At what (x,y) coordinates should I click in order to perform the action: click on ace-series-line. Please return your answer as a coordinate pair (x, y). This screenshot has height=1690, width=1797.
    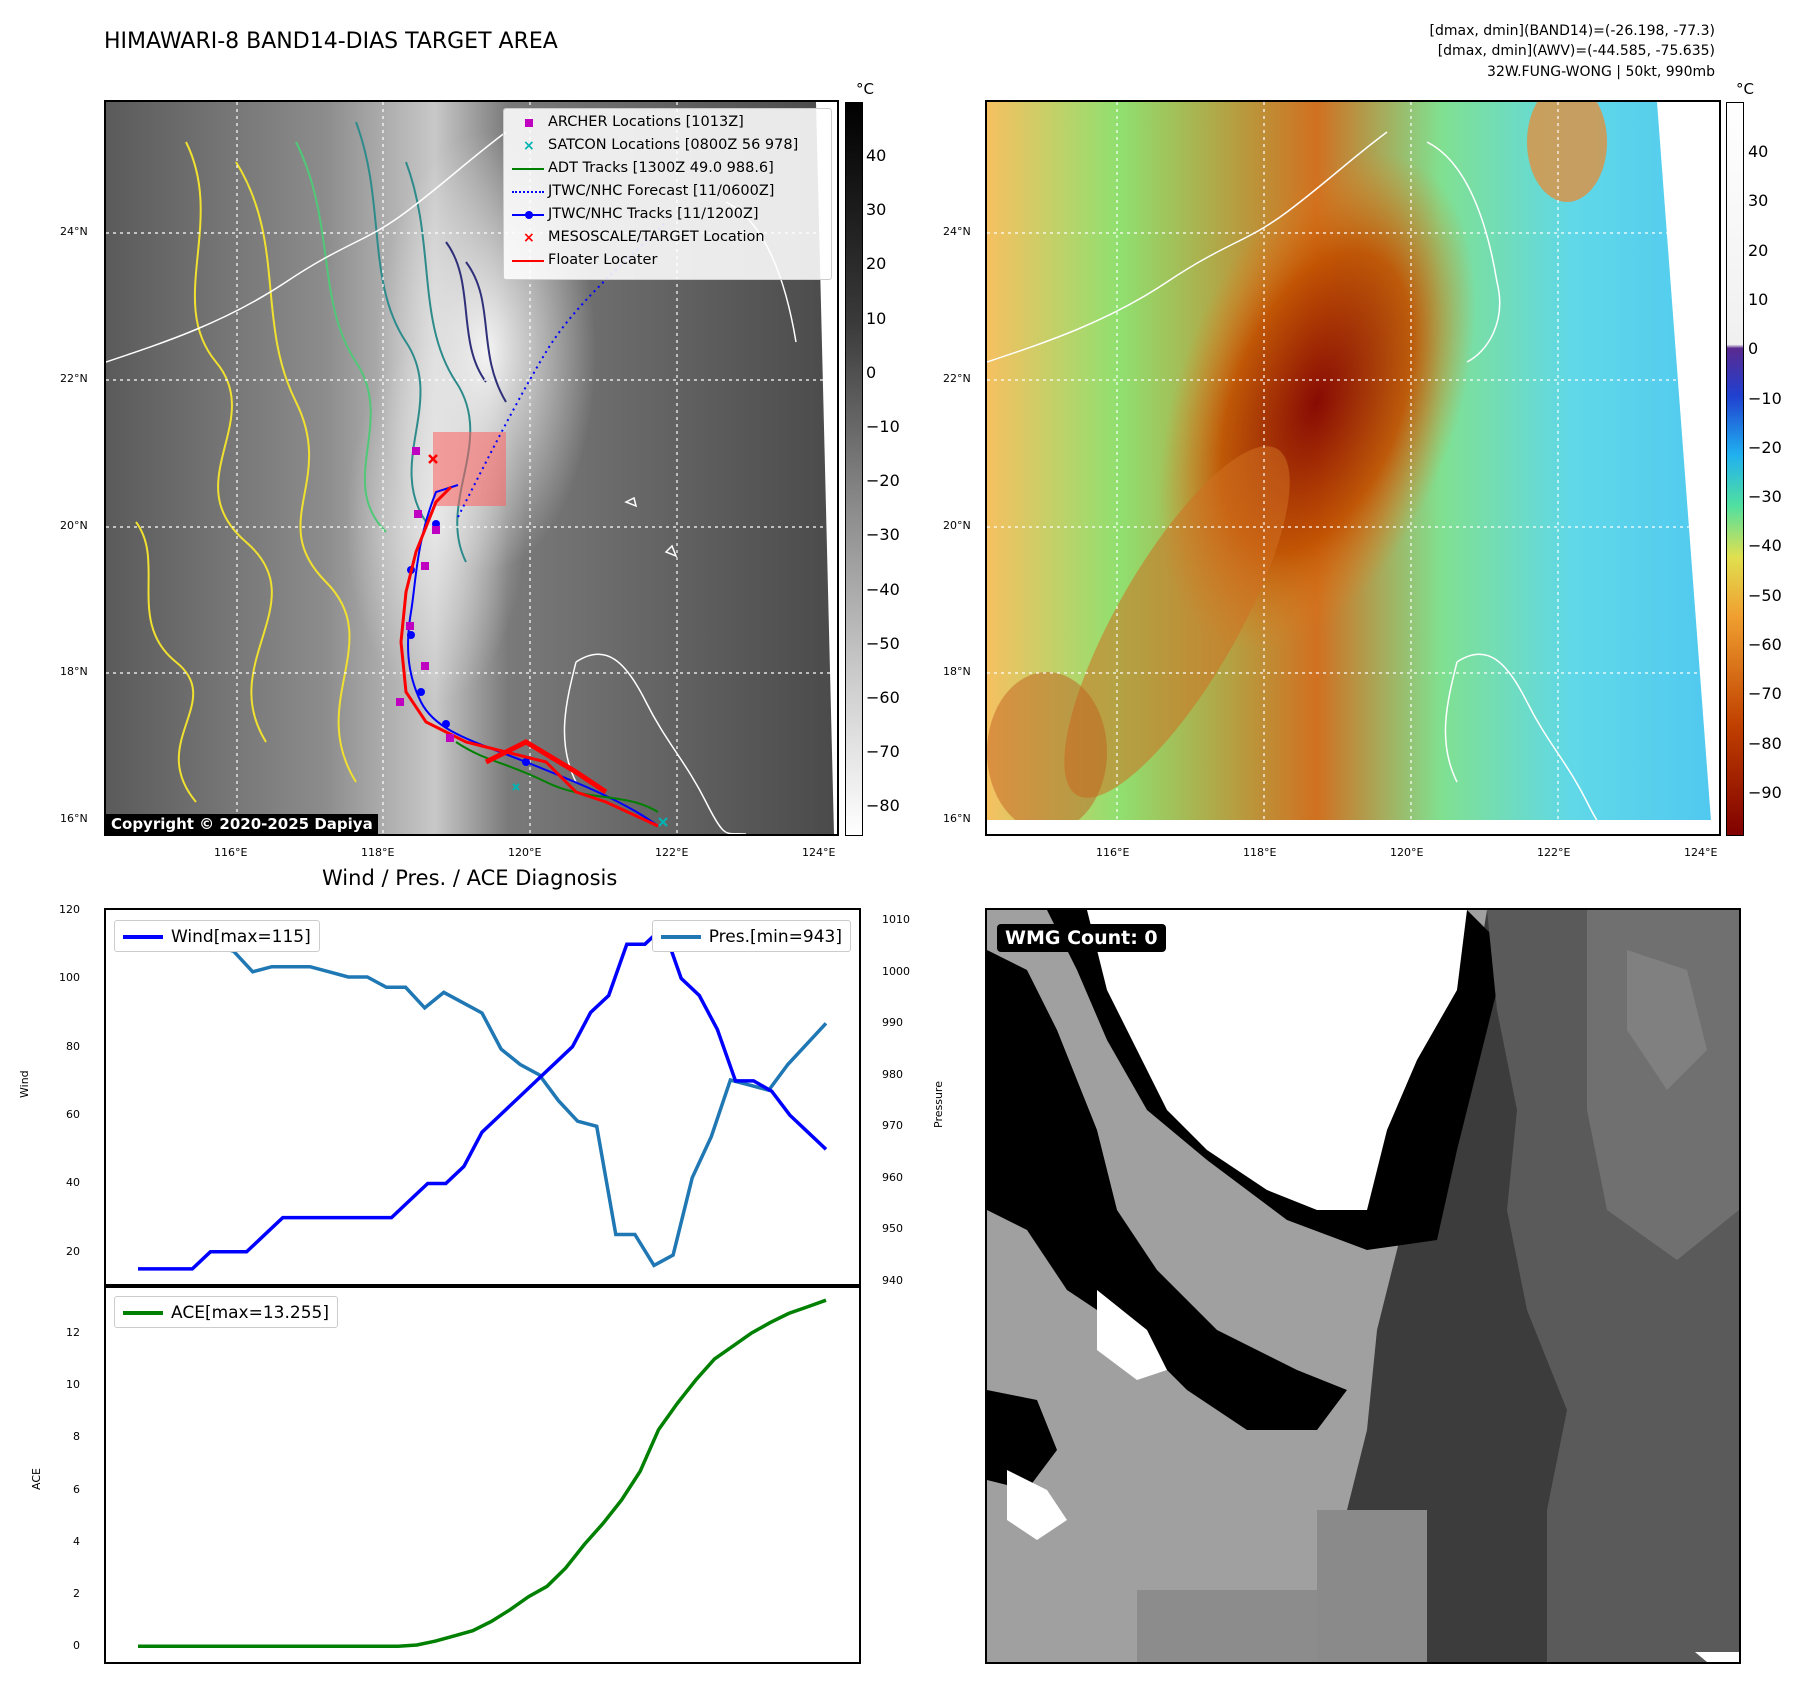
    Looking at the image, I should click on (482, 1473).